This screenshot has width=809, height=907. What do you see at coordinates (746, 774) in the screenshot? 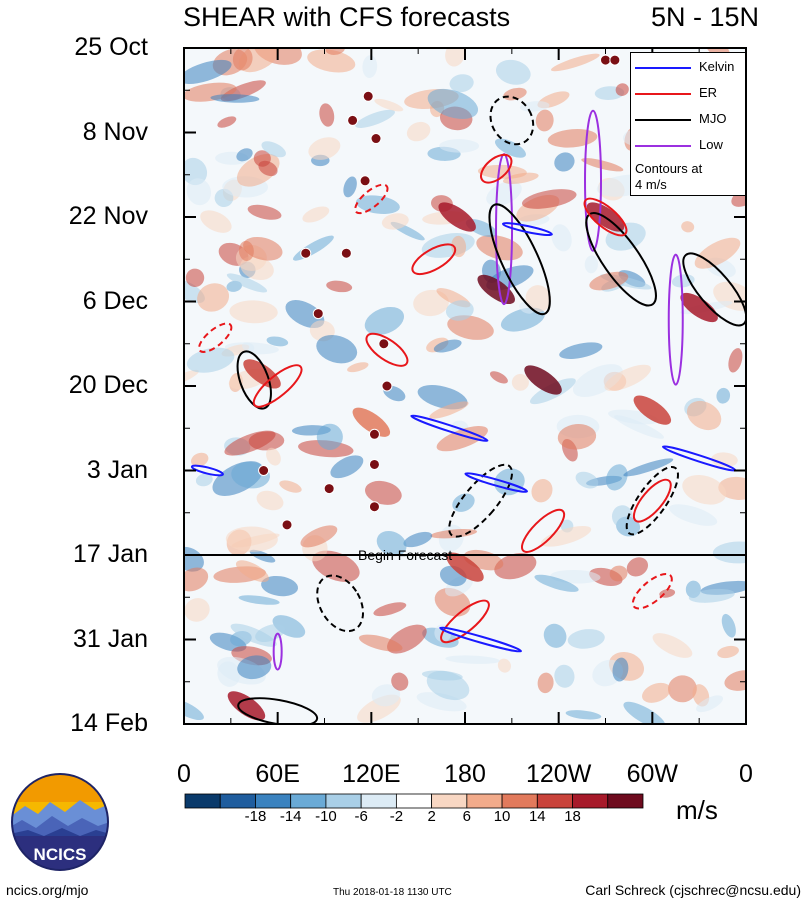
I see `x-tick-label: 0` at bounding box center [746, 774].